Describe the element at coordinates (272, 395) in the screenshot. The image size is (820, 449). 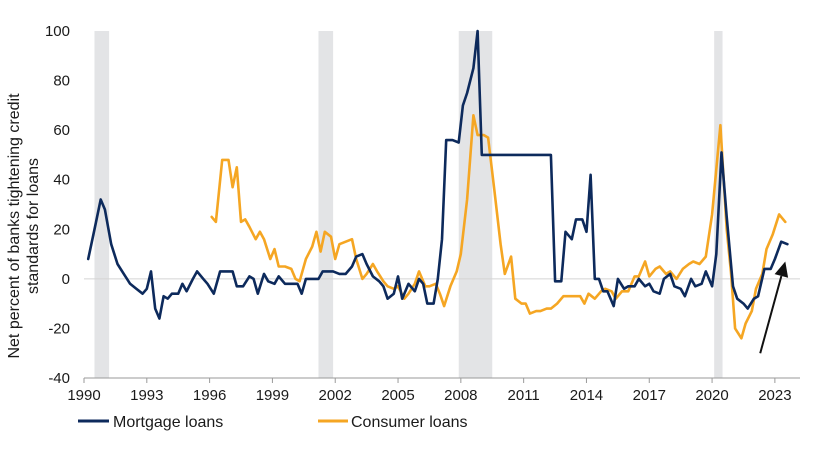
I see `x-tick-label: 1999` at that location.